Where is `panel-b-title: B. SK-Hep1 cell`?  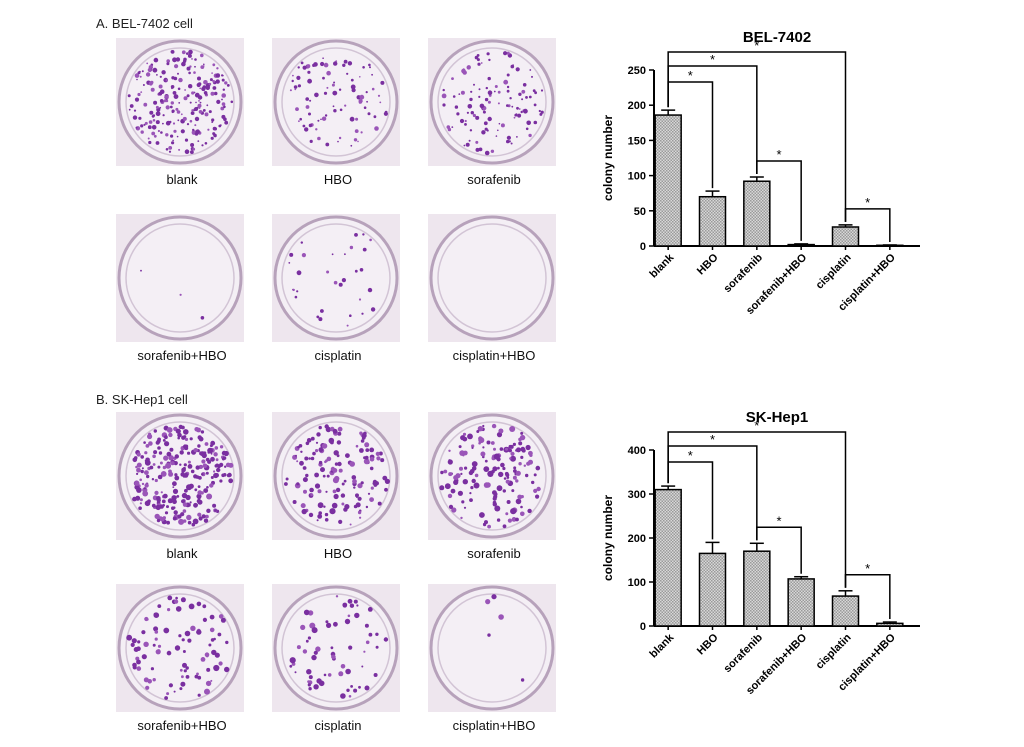
panel-b-title: B. SK-Hep1 cell is located at coordinates (142, 399).